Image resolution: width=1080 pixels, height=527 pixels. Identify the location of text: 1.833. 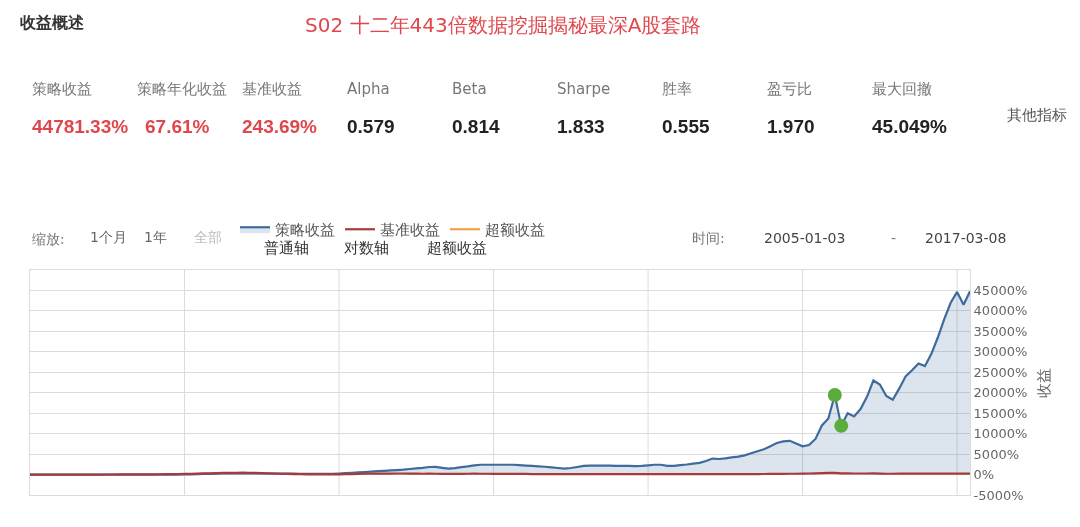
(581, 126).